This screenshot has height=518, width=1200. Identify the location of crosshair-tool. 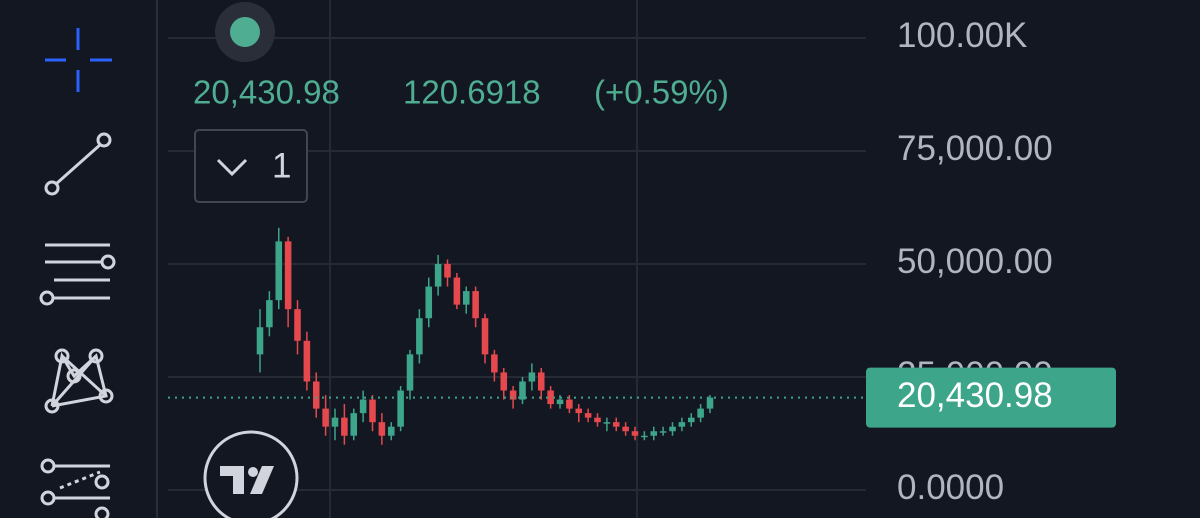
(78, 60).